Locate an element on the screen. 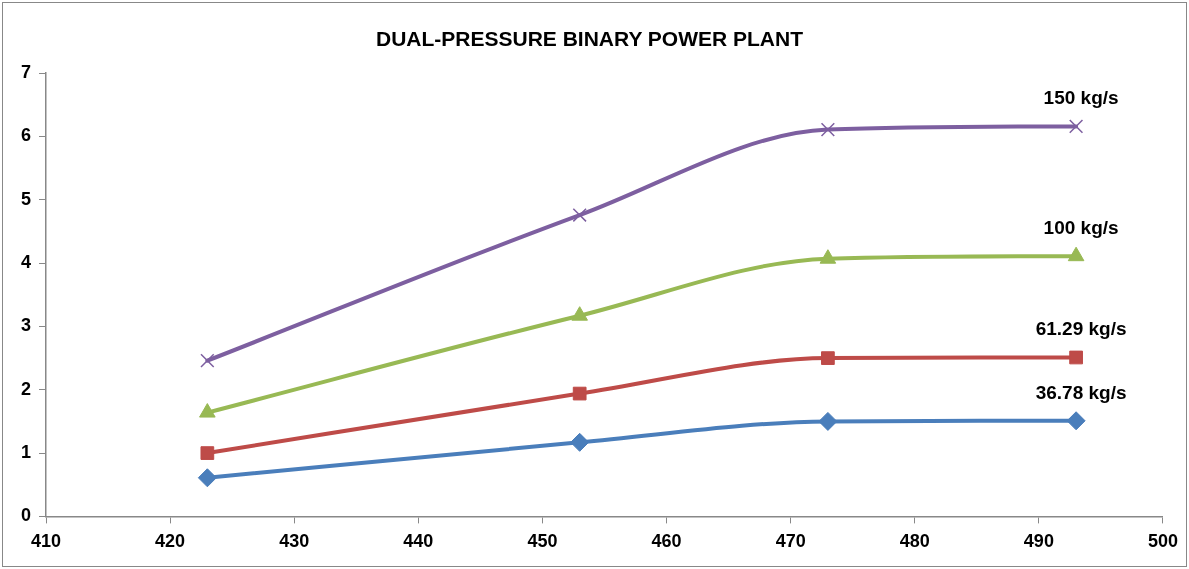 The height and width of the screenshot is (569, 1189). series-label: 61.29 kg/s is located at coordinates (1081, 329).